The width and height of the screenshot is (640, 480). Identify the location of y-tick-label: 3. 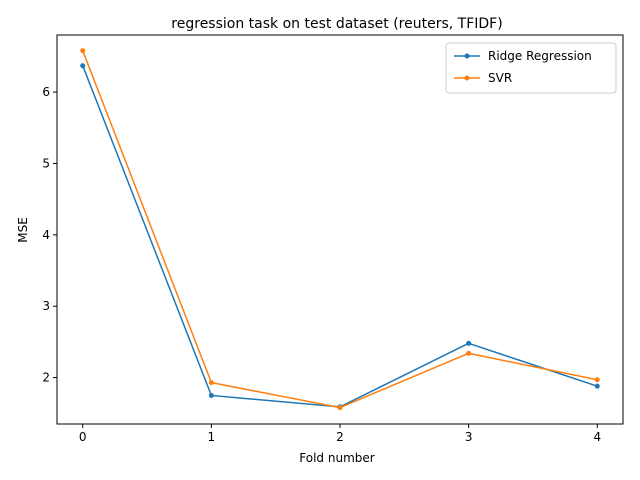
(46, 306).